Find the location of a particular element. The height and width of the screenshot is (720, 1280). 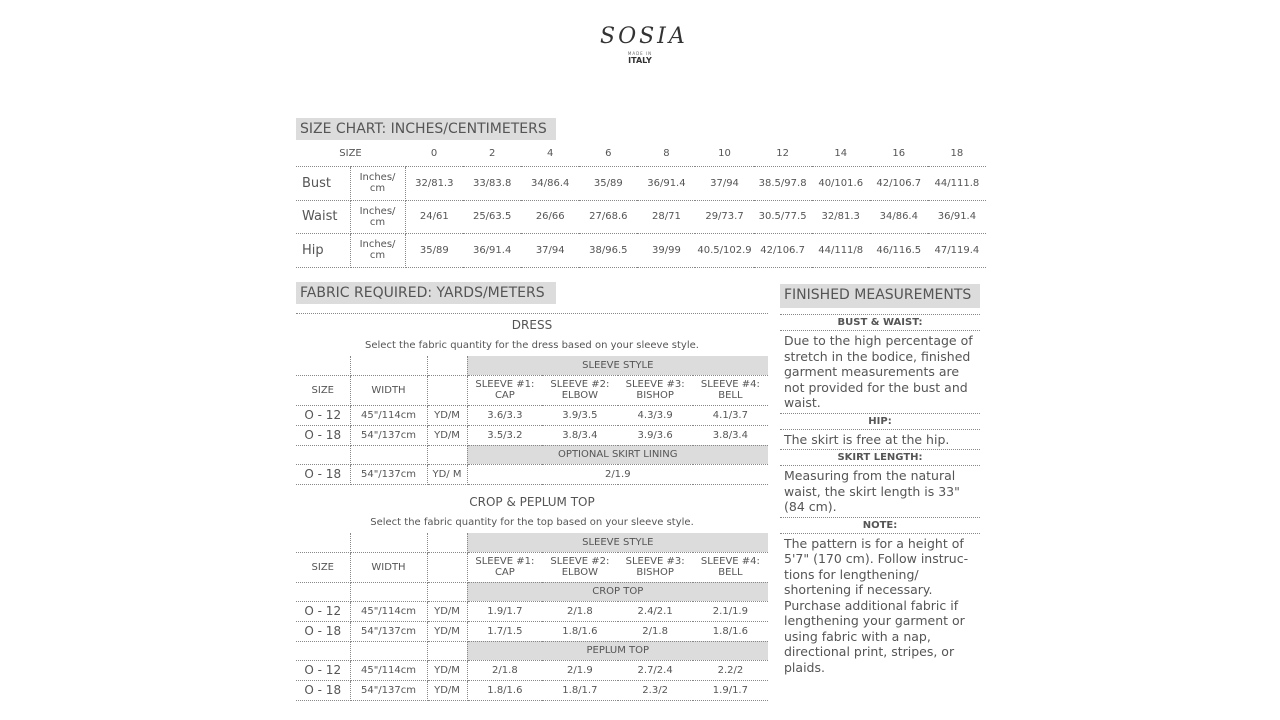

measurement-cell: 33/83.8 is located at coordinates (492, 183).